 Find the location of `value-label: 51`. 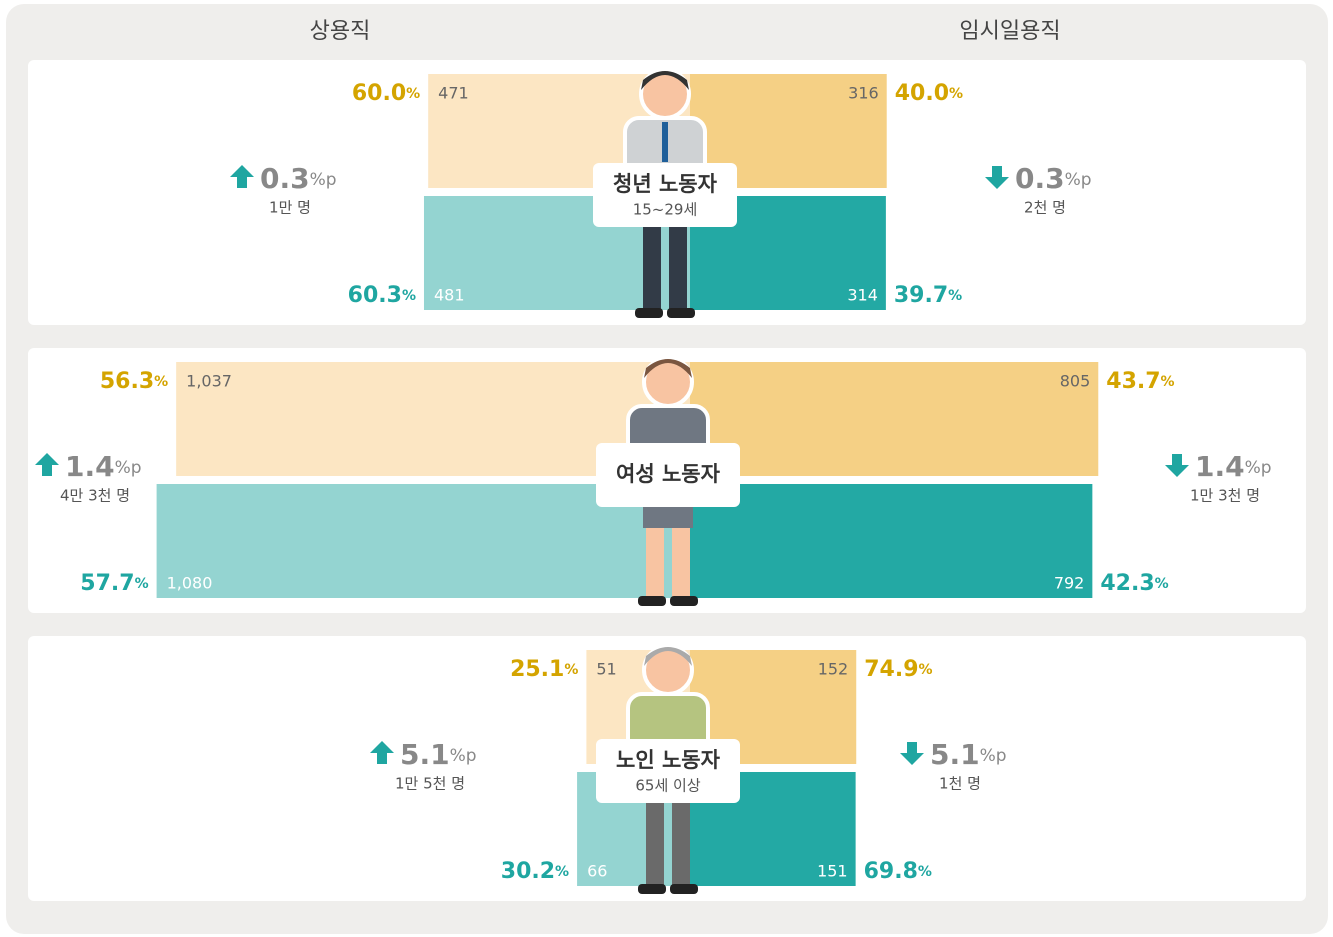

value-label: 51 is located at coordinates (606, 669).